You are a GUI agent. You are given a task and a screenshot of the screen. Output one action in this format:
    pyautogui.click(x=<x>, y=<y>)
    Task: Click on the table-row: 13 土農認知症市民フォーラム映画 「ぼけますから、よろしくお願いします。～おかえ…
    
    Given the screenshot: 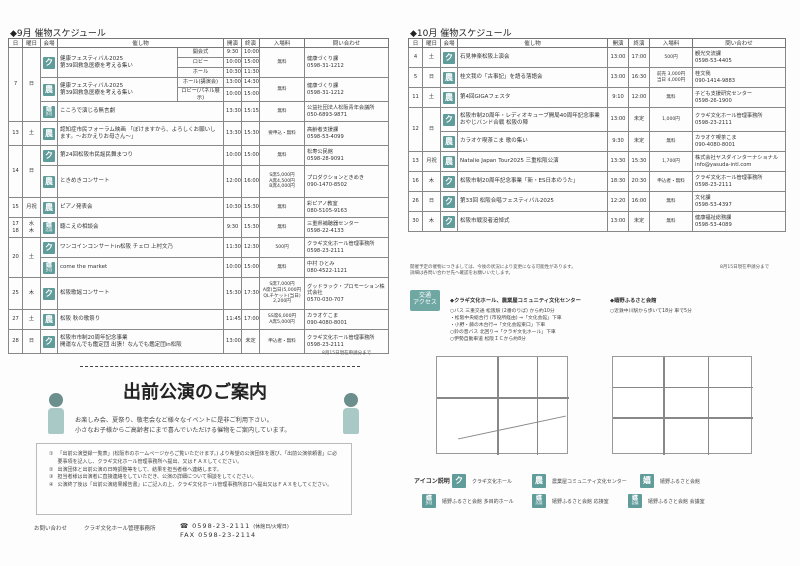 What is the action you would take?
    pyautogui.click(x=198, y=133)
    